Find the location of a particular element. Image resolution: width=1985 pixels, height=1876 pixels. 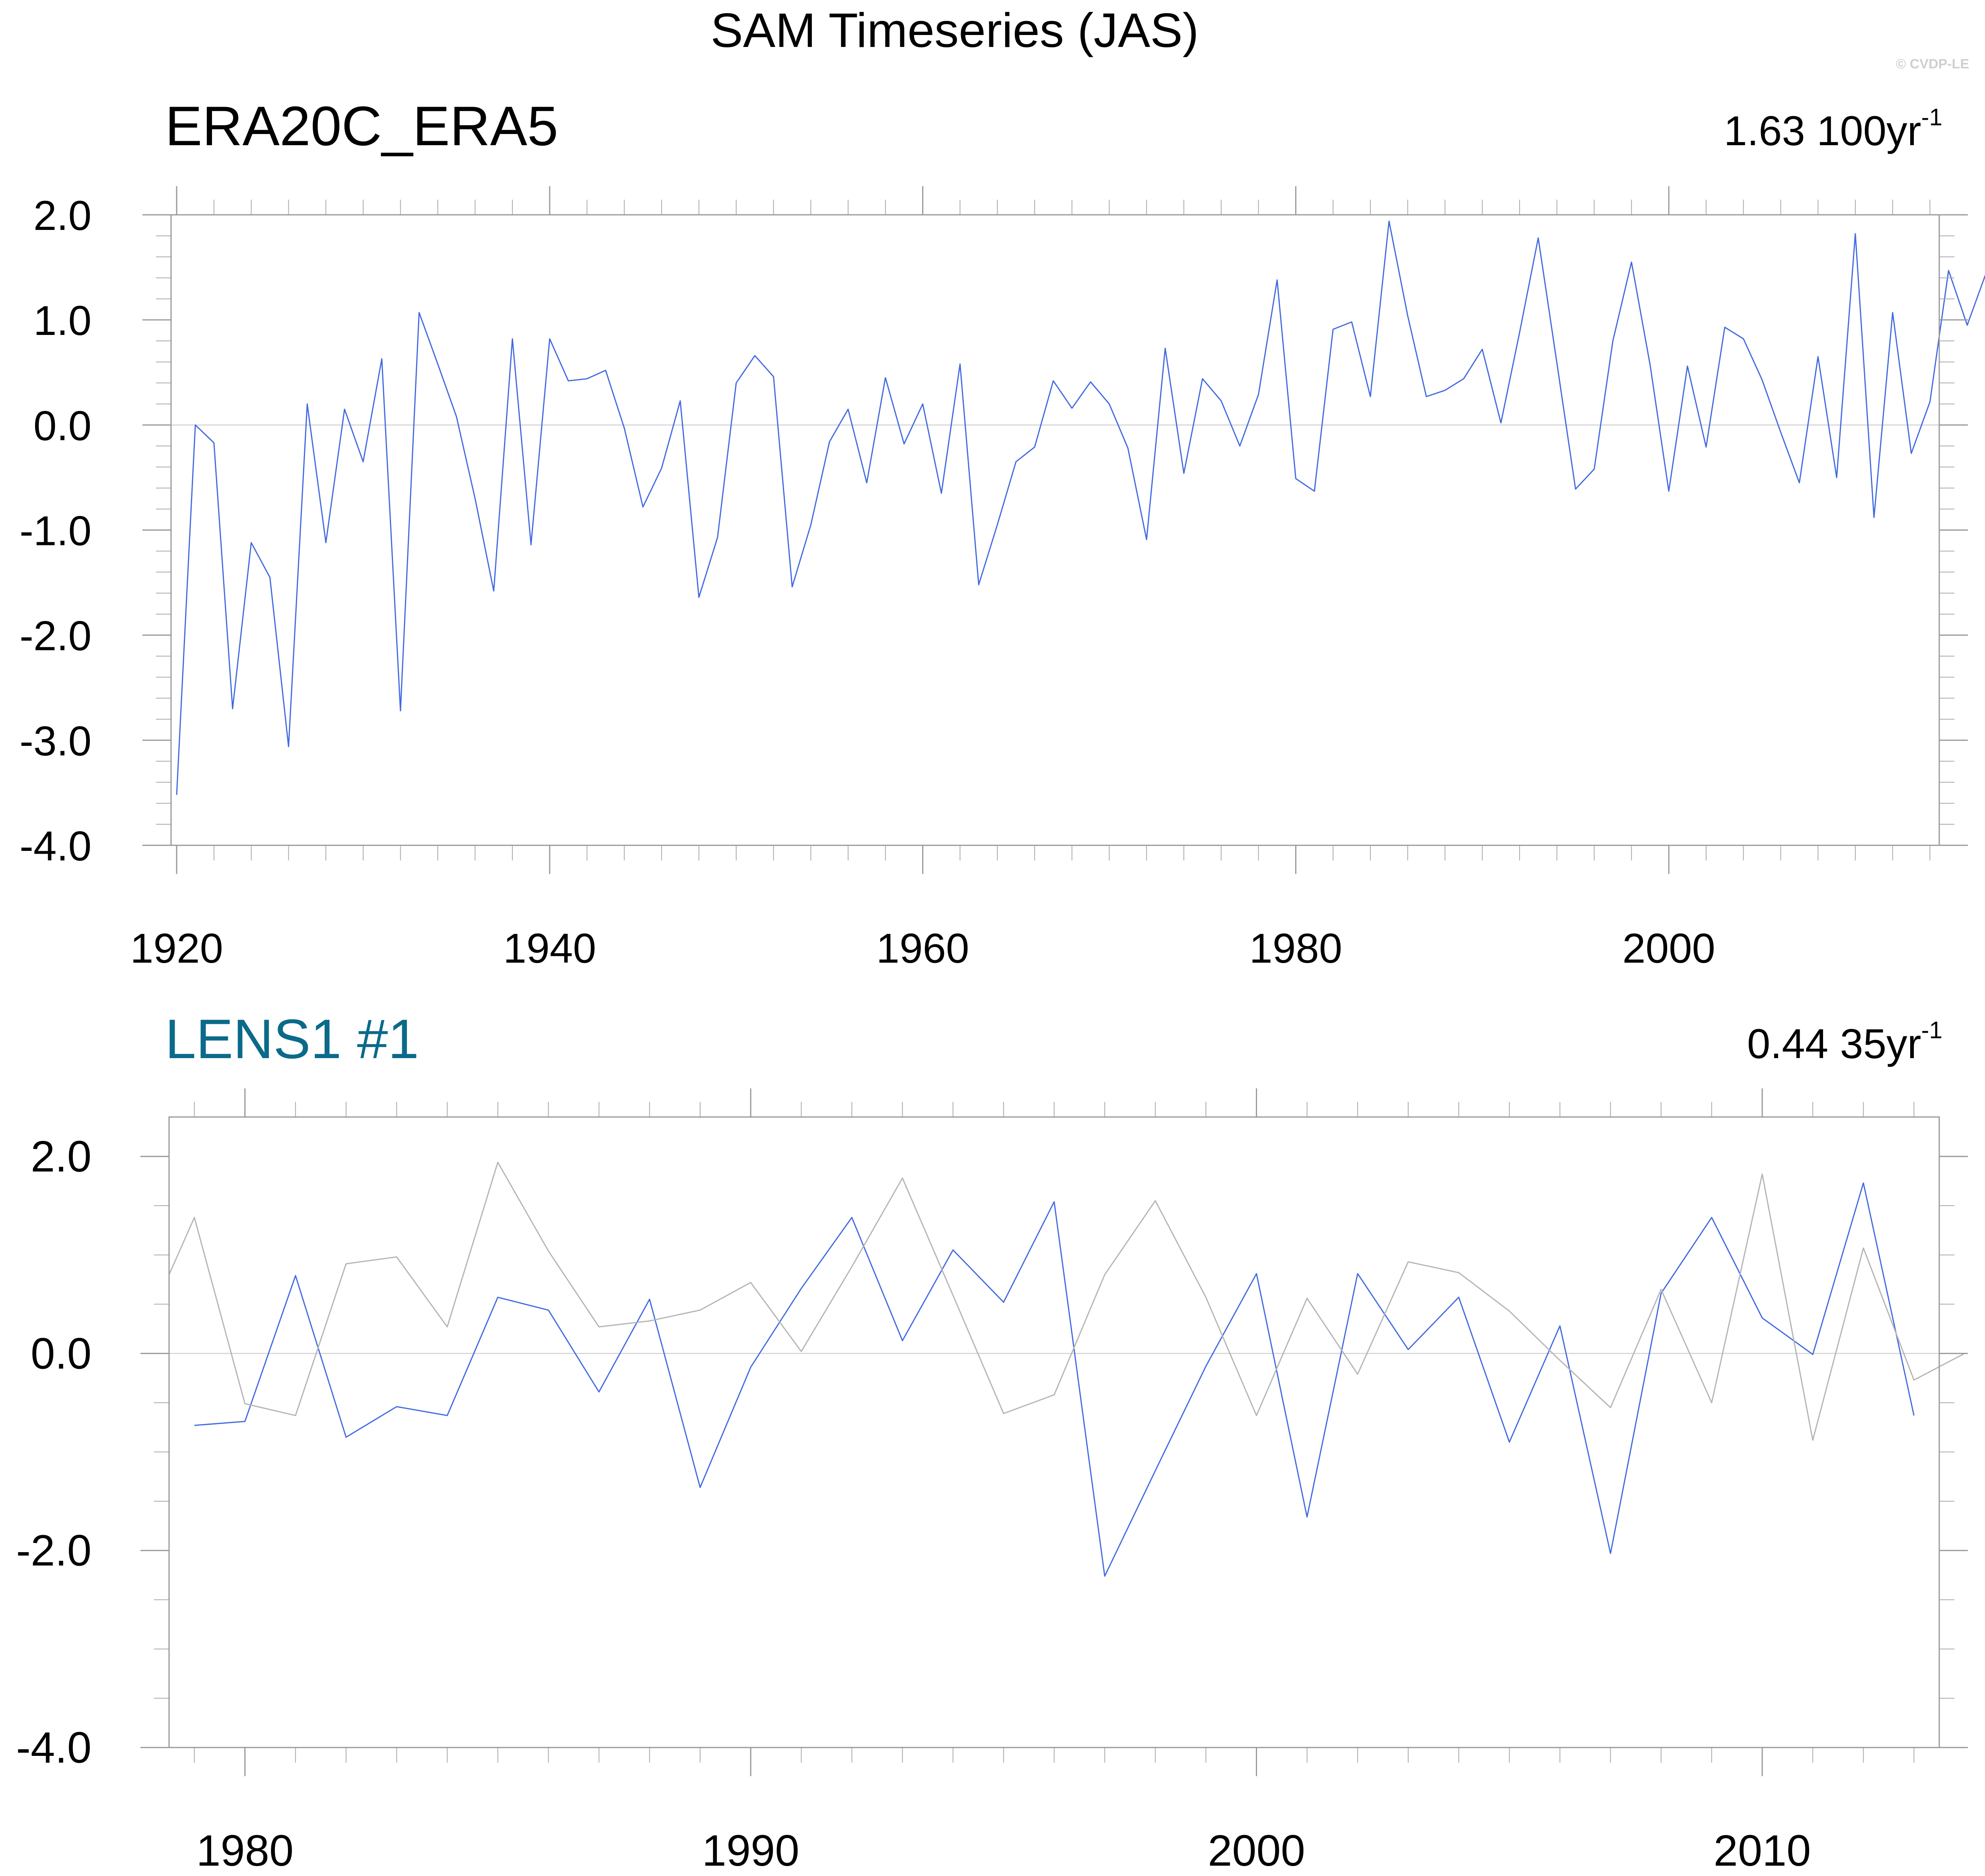

trend-label: 0.44 35yr-1 is located at coordinates (1845, 1042).